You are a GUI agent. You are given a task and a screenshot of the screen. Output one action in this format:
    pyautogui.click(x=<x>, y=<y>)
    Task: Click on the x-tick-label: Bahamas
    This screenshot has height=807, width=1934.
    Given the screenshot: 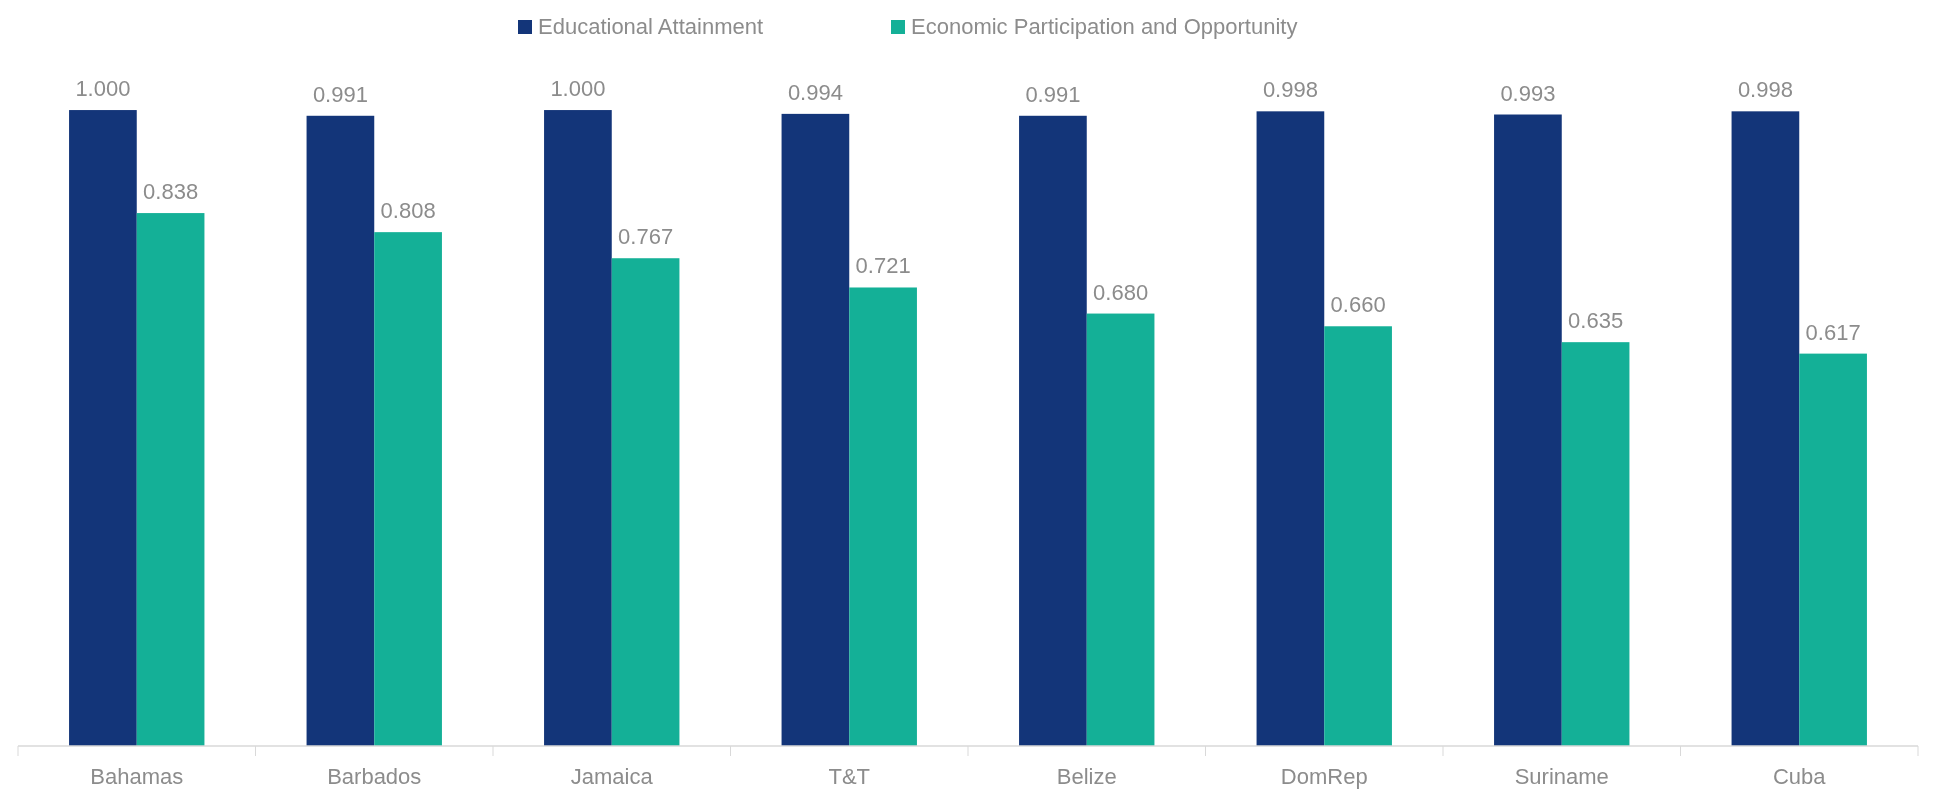 What is the action you would take?
    pyautogui.click(x=137, y=776)
    